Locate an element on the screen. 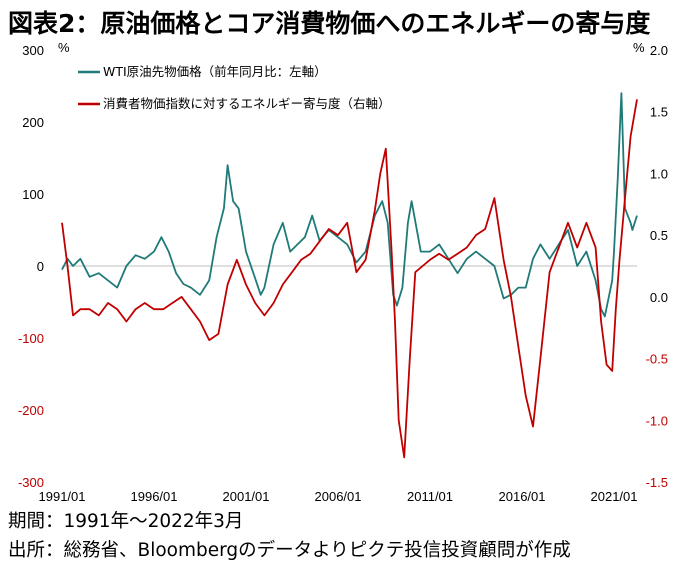  period-note: 期間：1991年～2022年3月 is located at coordinates (126, 521).